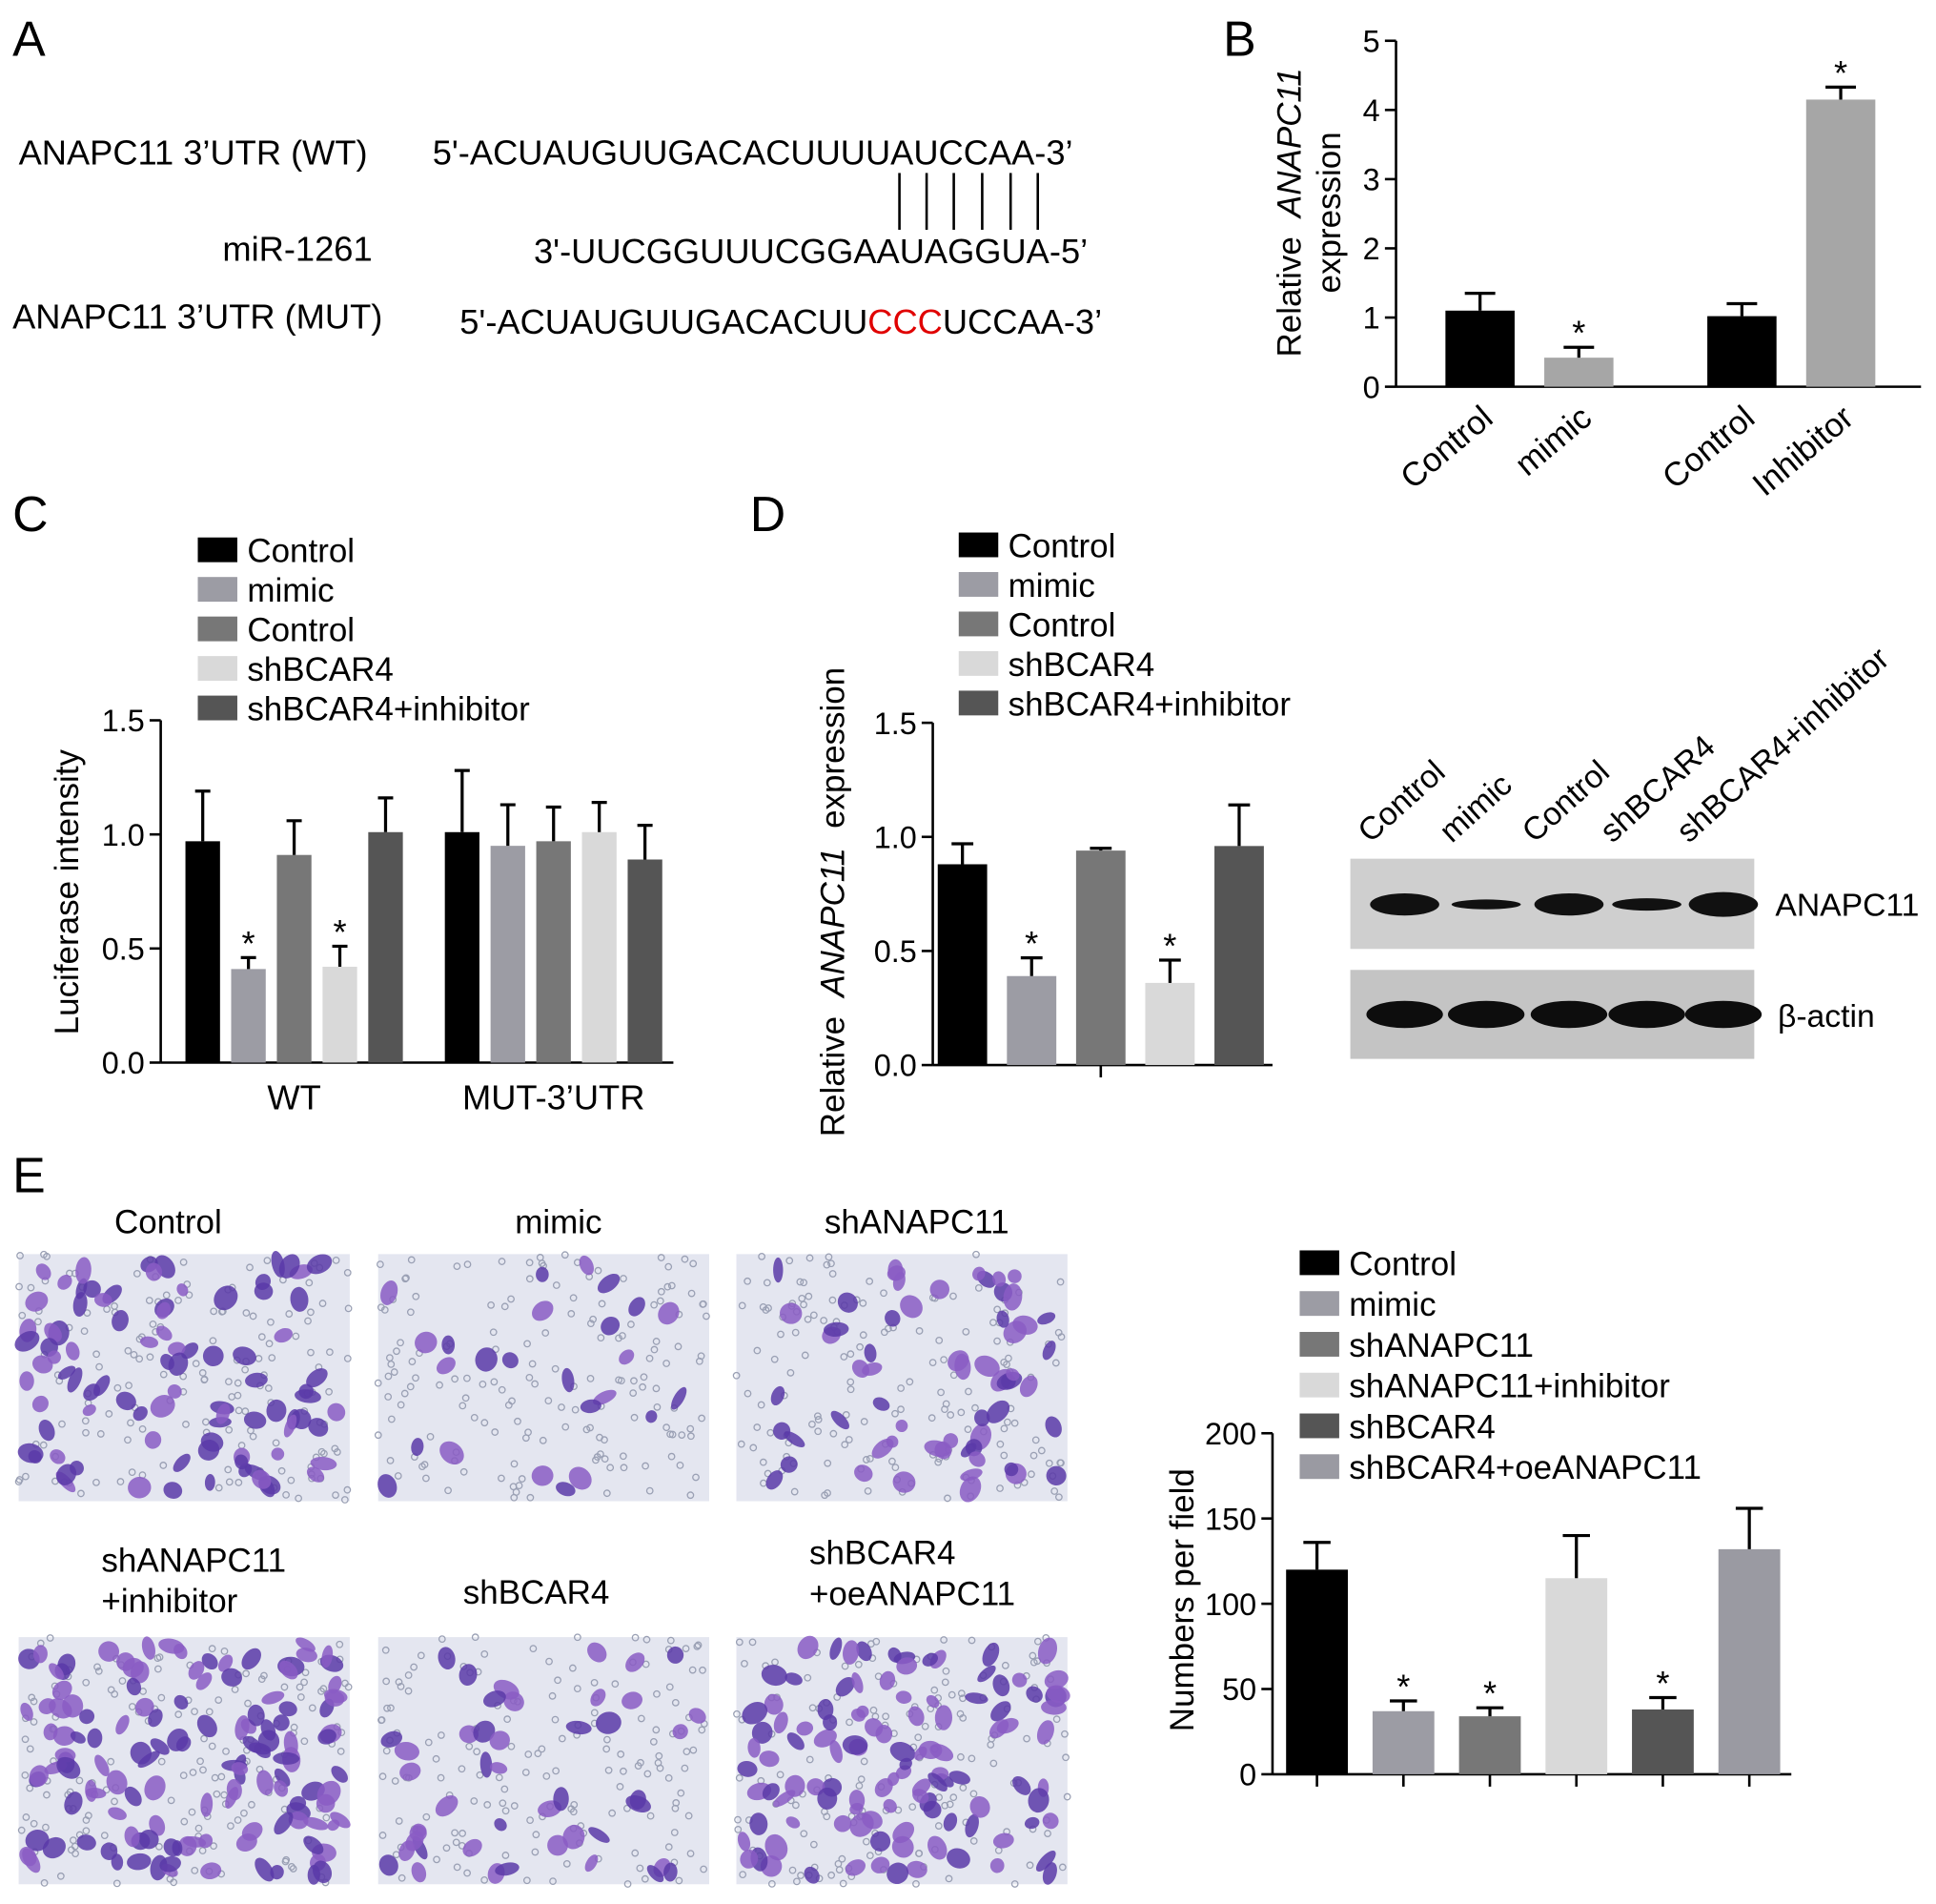 The height and width of the screenshot is (1904, 1936). What do you see at coordinates (912, 1593) in the screenshot?
I see `micrograph-label: +oeANAPC11` at bounding box center [912, 1593].